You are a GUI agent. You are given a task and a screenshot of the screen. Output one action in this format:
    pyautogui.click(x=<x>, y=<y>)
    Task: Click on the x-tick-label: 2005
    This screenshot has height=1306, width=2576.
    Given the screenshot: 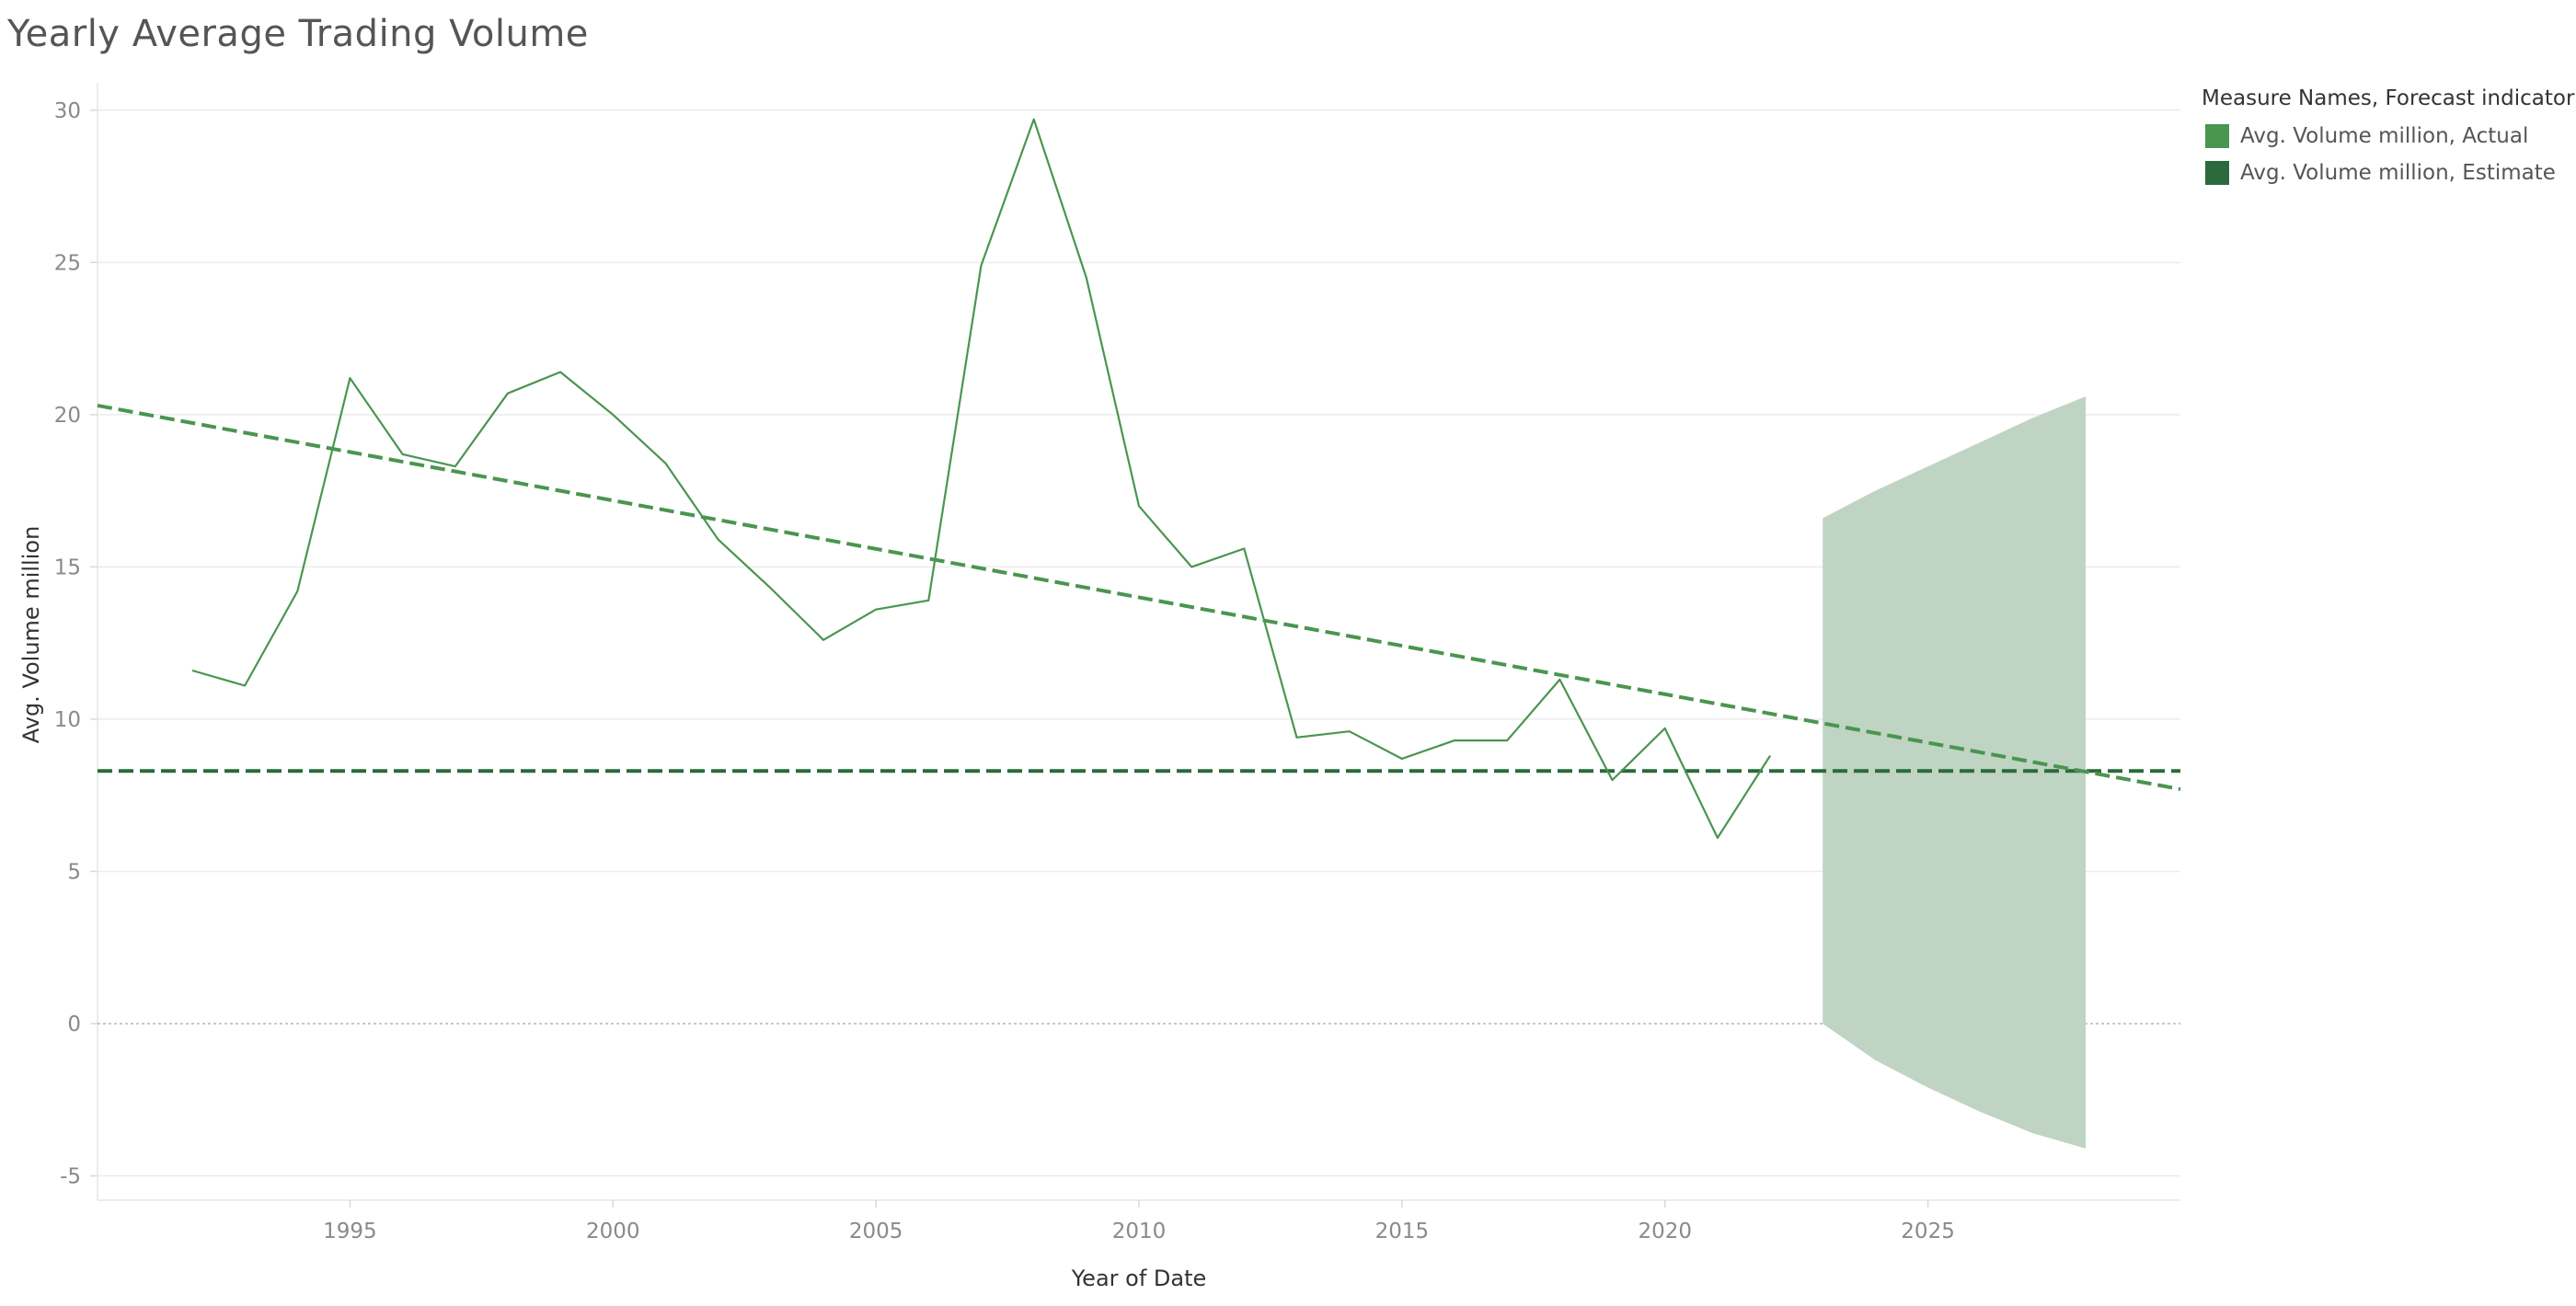 What is the action you would take?
    pyautogui.click(x=876, y=1232)
    